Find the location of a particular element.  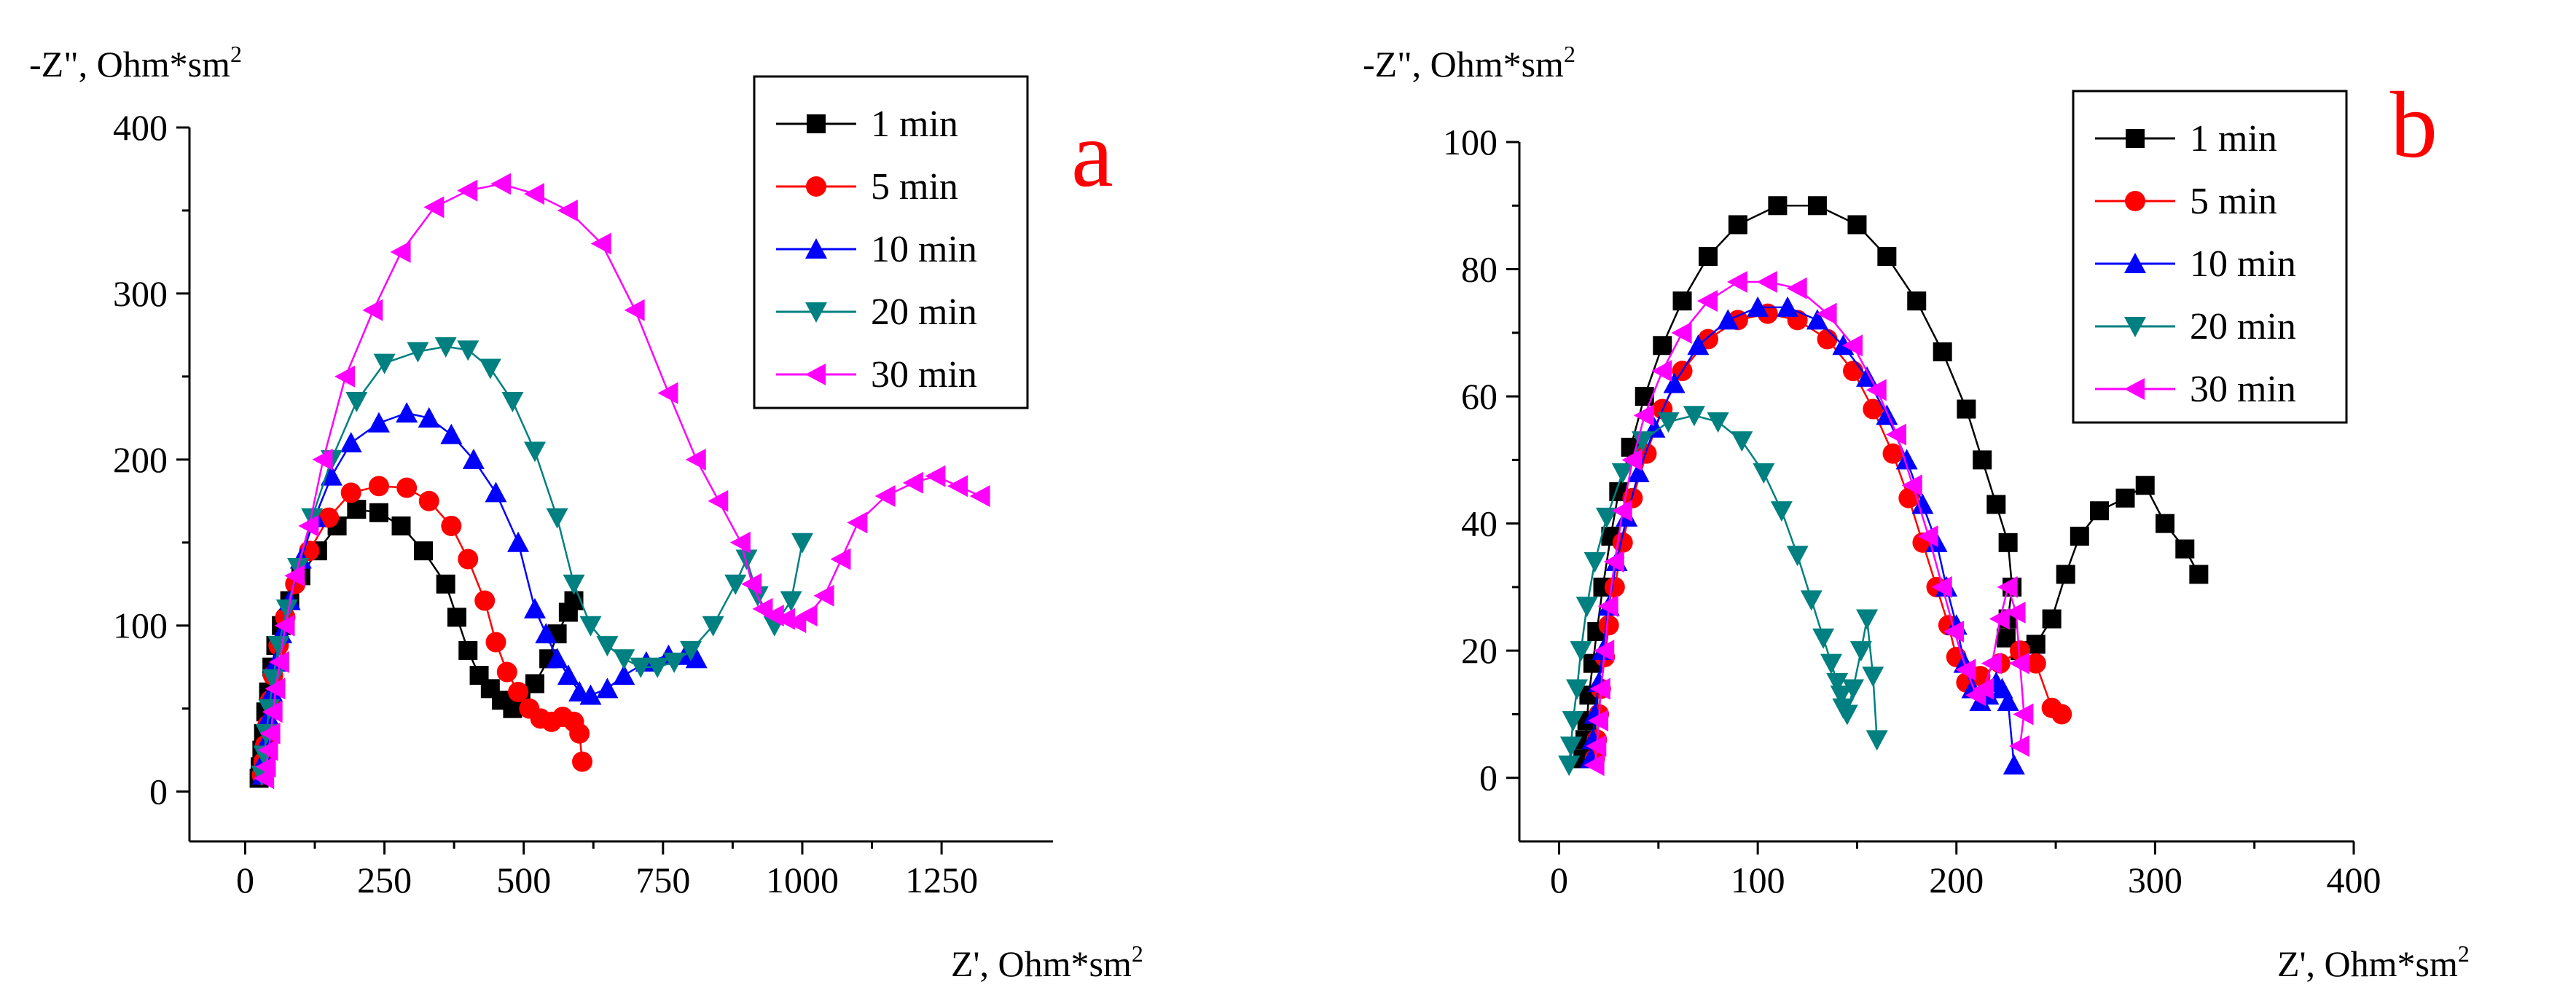

panel-a-x-tick-label: 0 is located at coordinates (245, 880).